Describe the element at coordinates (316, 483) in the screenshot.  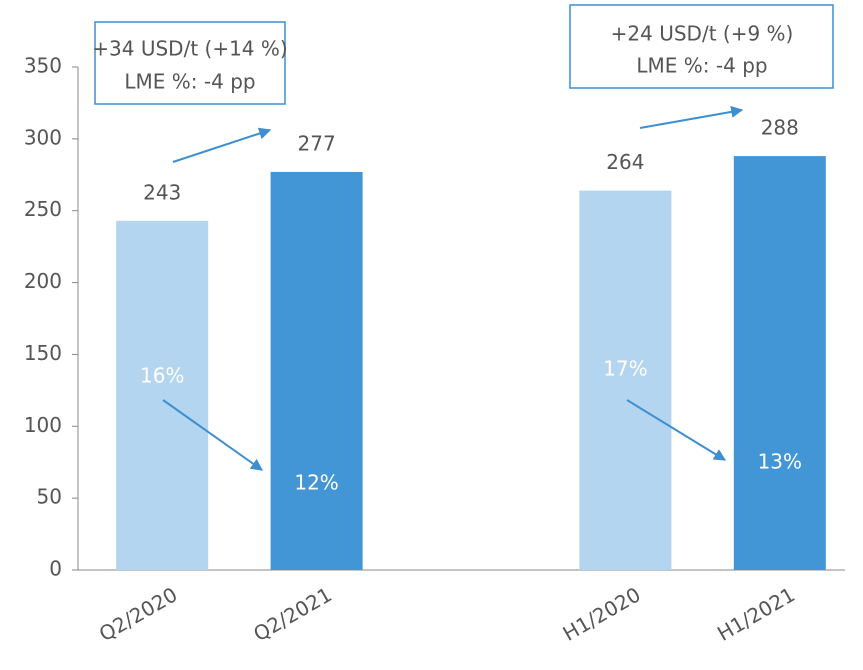
I see `bar-note: 12%` at that location.